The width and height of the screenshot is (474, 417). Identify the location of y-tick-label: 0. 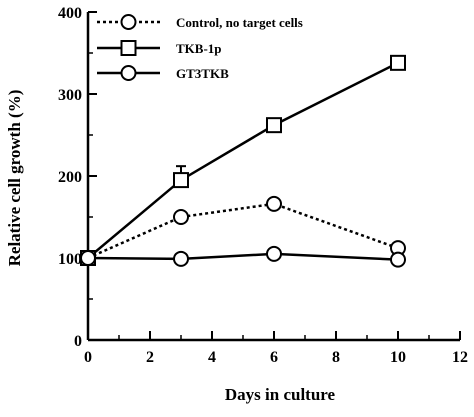
(78, 341).